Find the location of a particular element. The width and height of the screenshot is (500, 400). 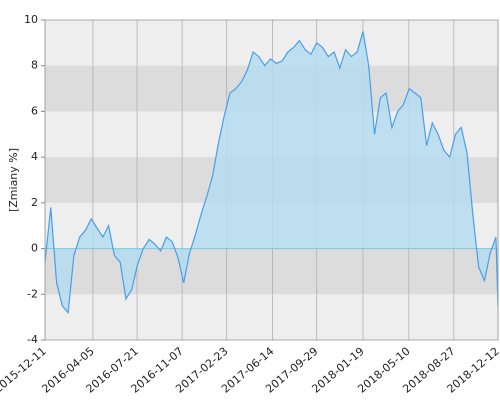

y-tick-label: 0 is located at coordinates (34, 248).